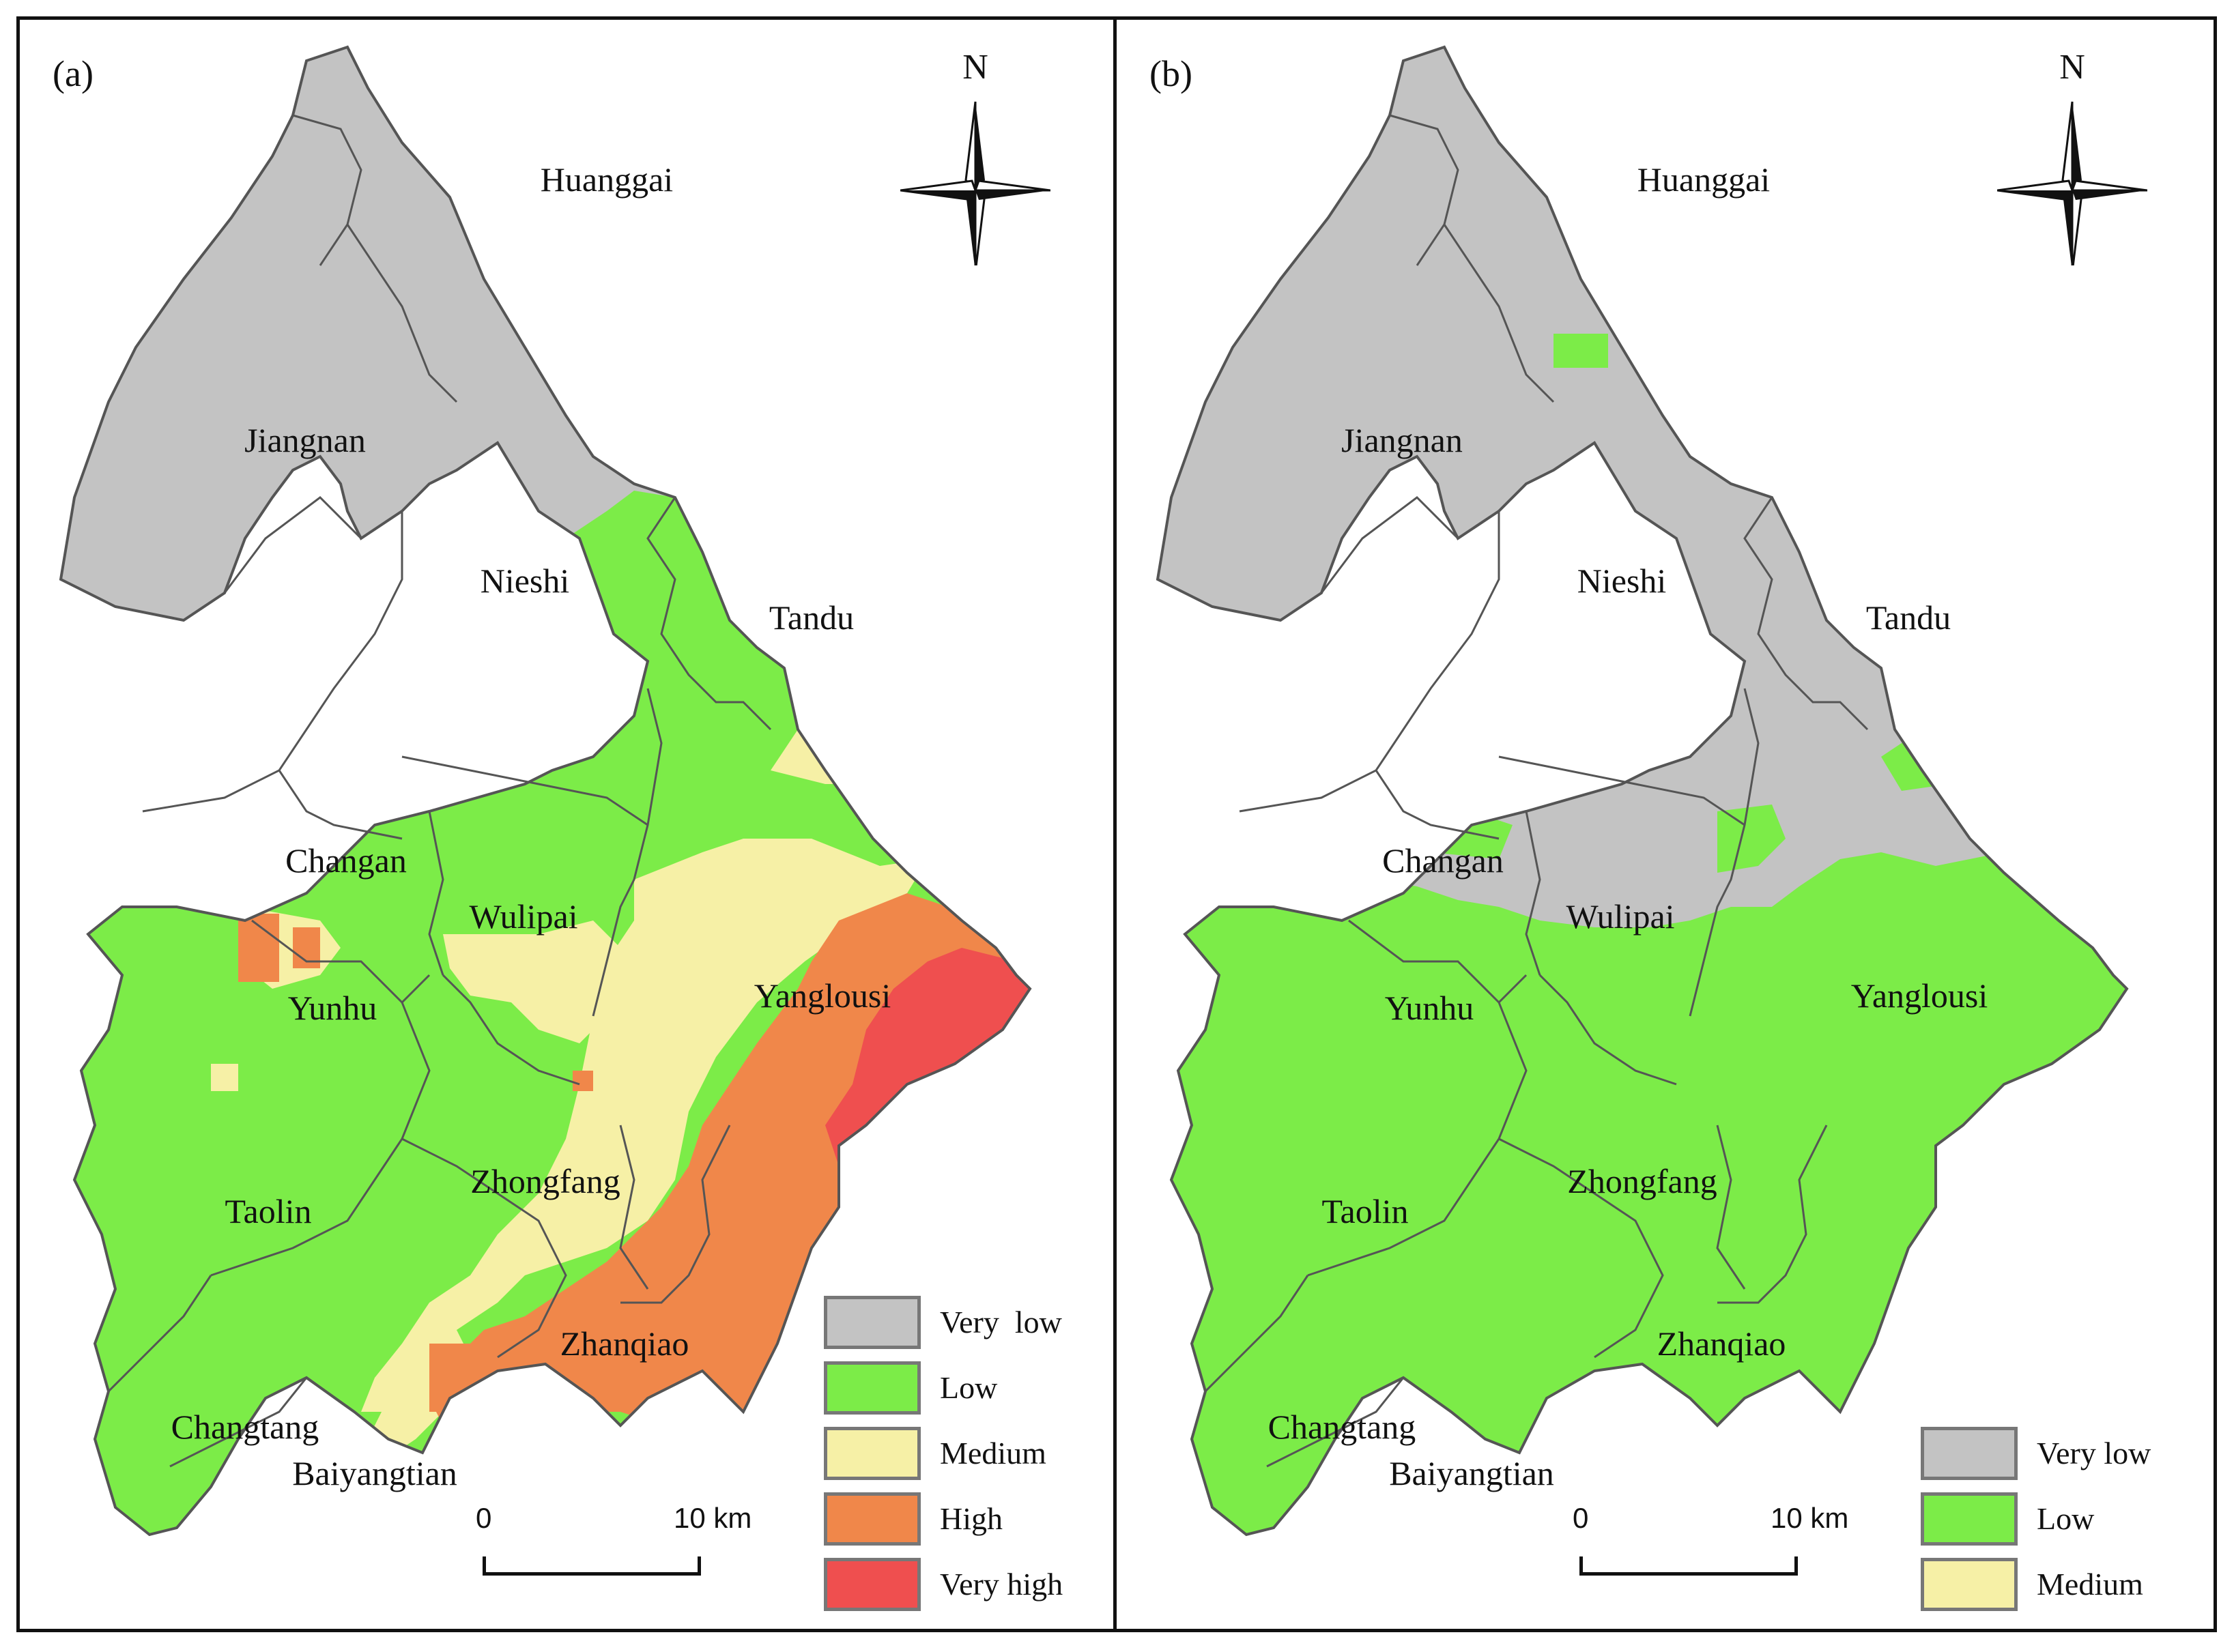  Describe the element at coordinates (73, 73) in the screenshot. I see `panel-label: (a)` at that location.